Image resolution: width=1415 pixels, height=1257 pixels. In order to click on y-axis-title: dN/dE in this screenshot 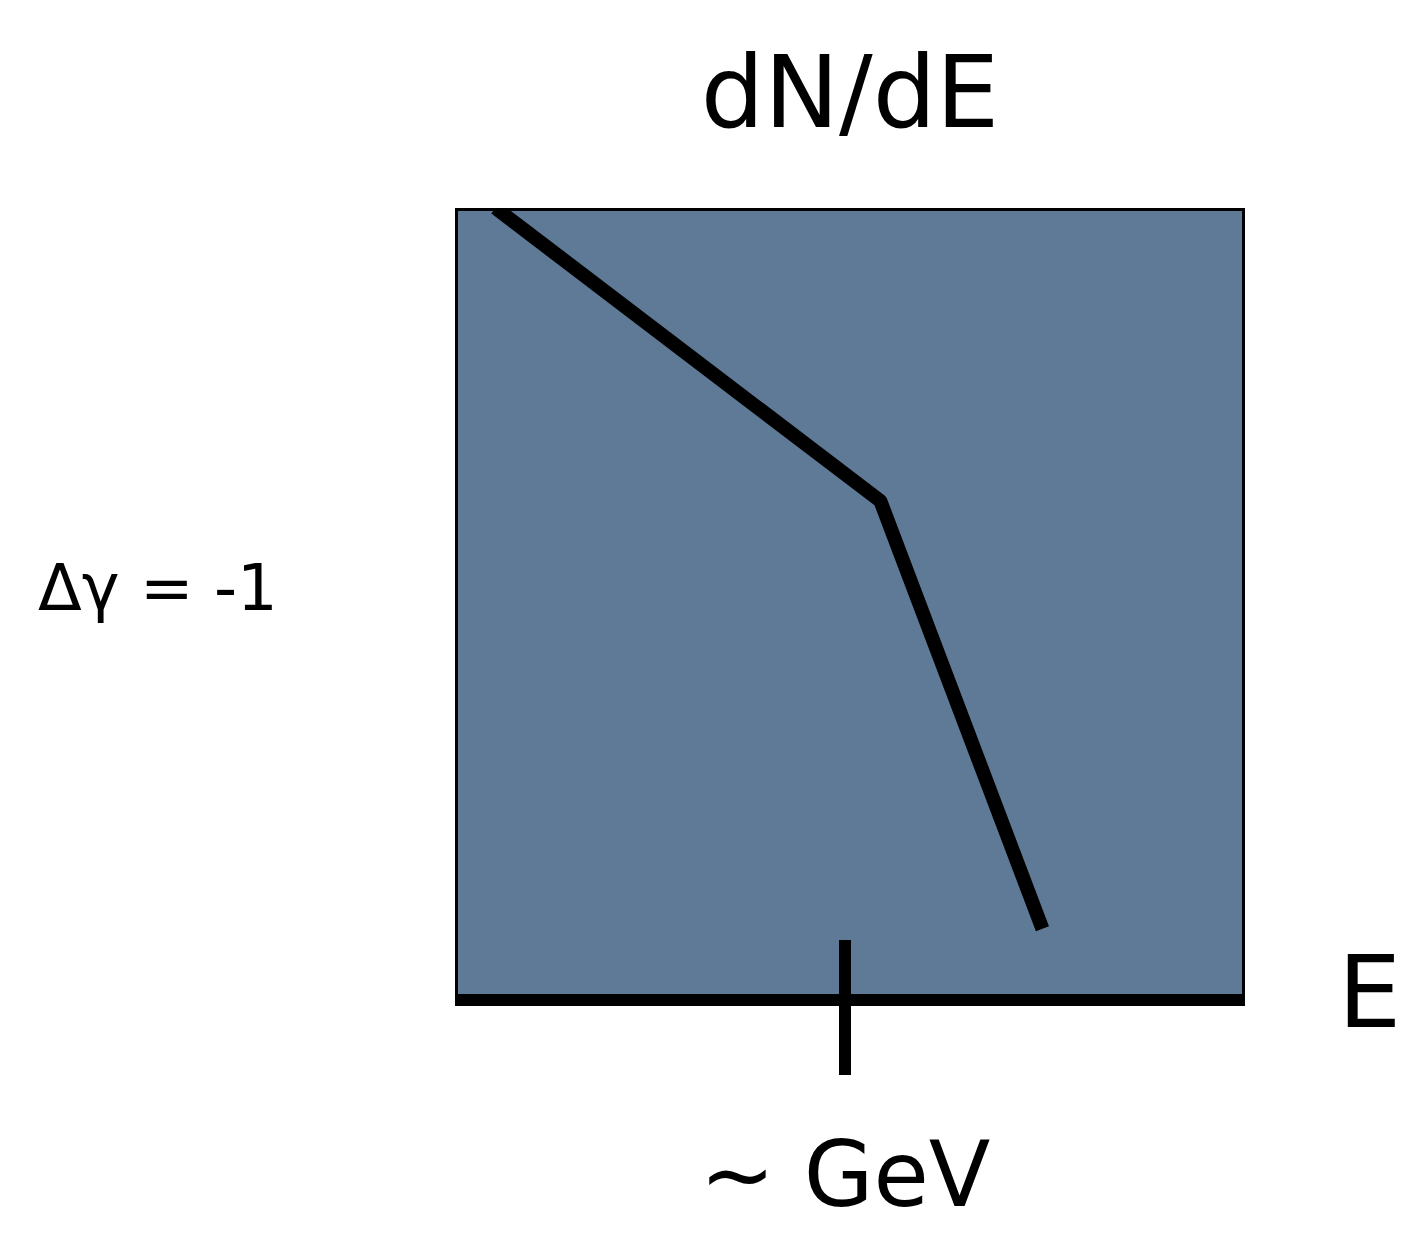, I will do `click(850, 93)`.